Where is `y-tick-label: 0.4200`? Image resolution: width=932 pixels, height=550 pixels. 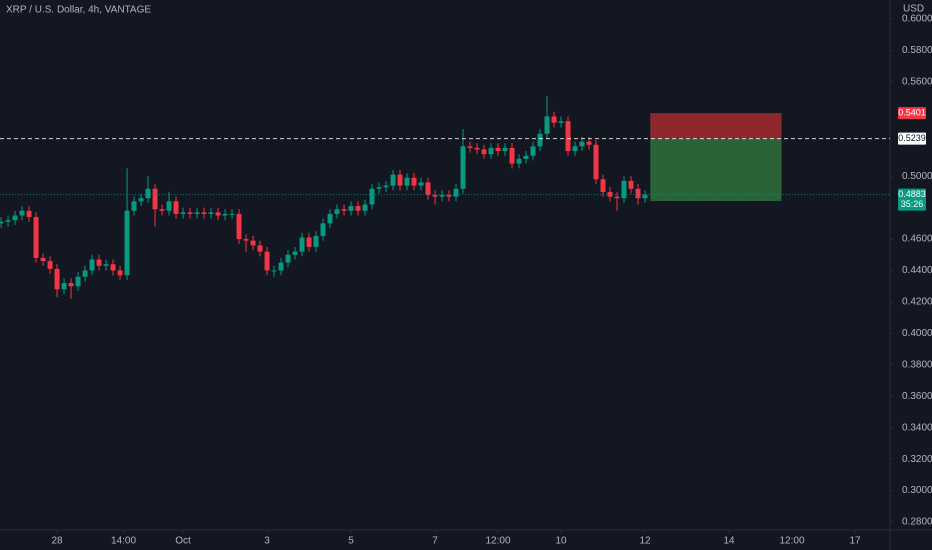
y-tick-label: 0.4200 is located at coordinates (917, 302).